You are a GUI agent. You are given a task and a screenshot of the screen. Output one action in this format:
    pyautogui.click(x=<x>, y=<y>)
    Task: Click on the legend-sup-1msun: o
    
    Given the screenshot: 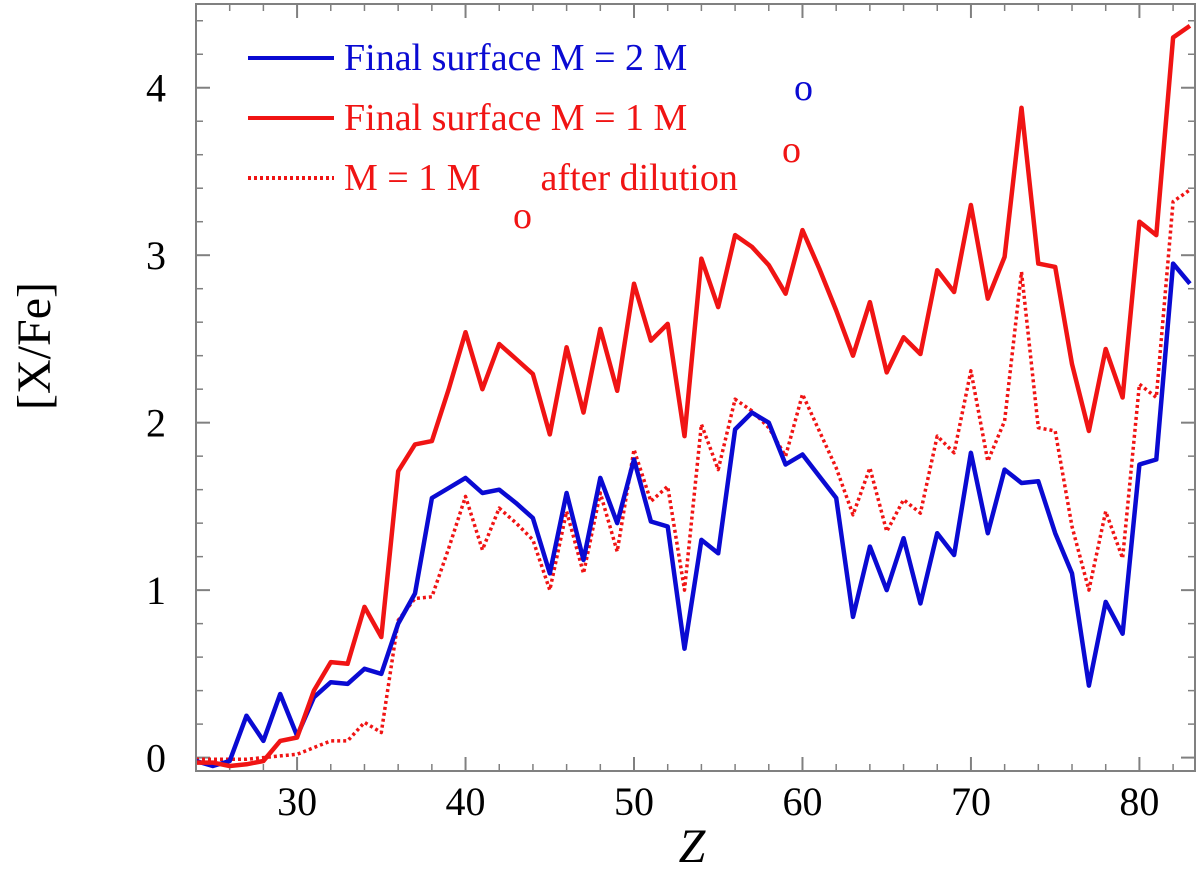 What is the action you would take?
    pyautogui.click(x=791, y=150)
    